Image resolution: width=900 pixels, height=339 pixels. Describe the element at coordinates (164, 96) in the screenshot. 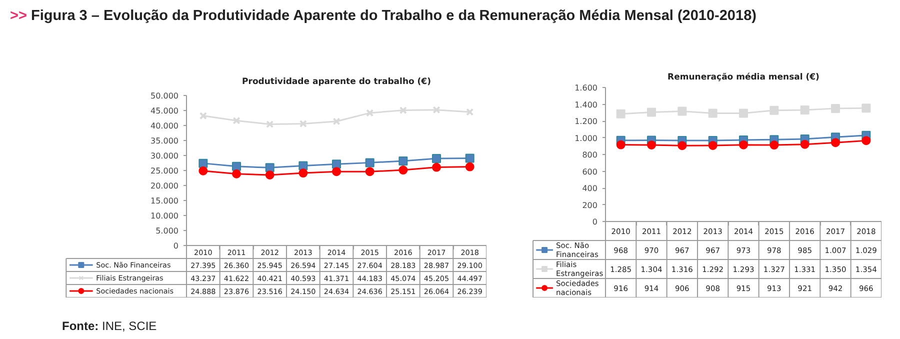

I see `y-tick-label: 50.000` at that location.